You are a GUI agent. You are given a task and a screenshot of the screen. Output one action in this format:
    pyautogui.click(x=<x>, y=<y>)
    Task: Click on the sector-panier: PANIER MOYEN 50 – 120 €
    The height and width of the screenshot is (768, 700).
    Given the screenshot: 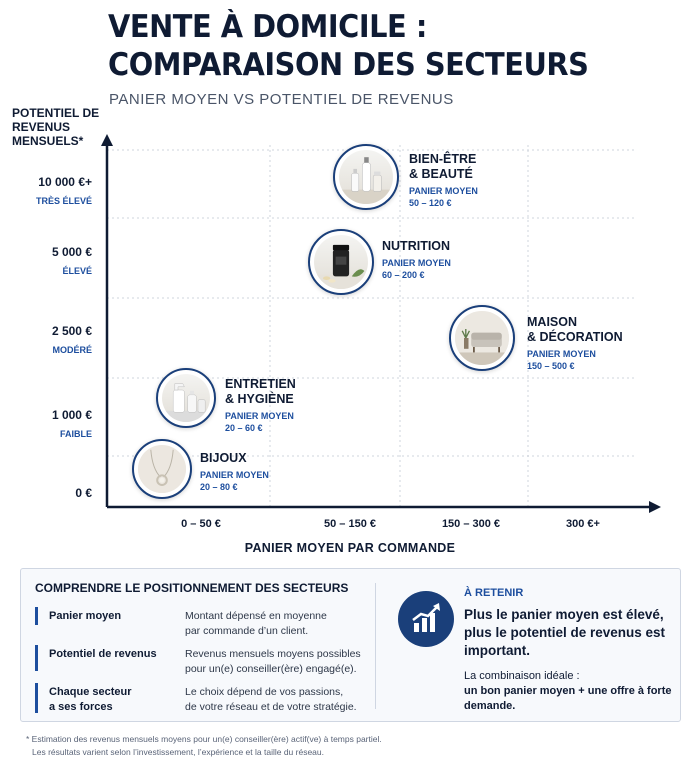 What is the action you would take?
    pyautogui.click(x=489, y=197)
    